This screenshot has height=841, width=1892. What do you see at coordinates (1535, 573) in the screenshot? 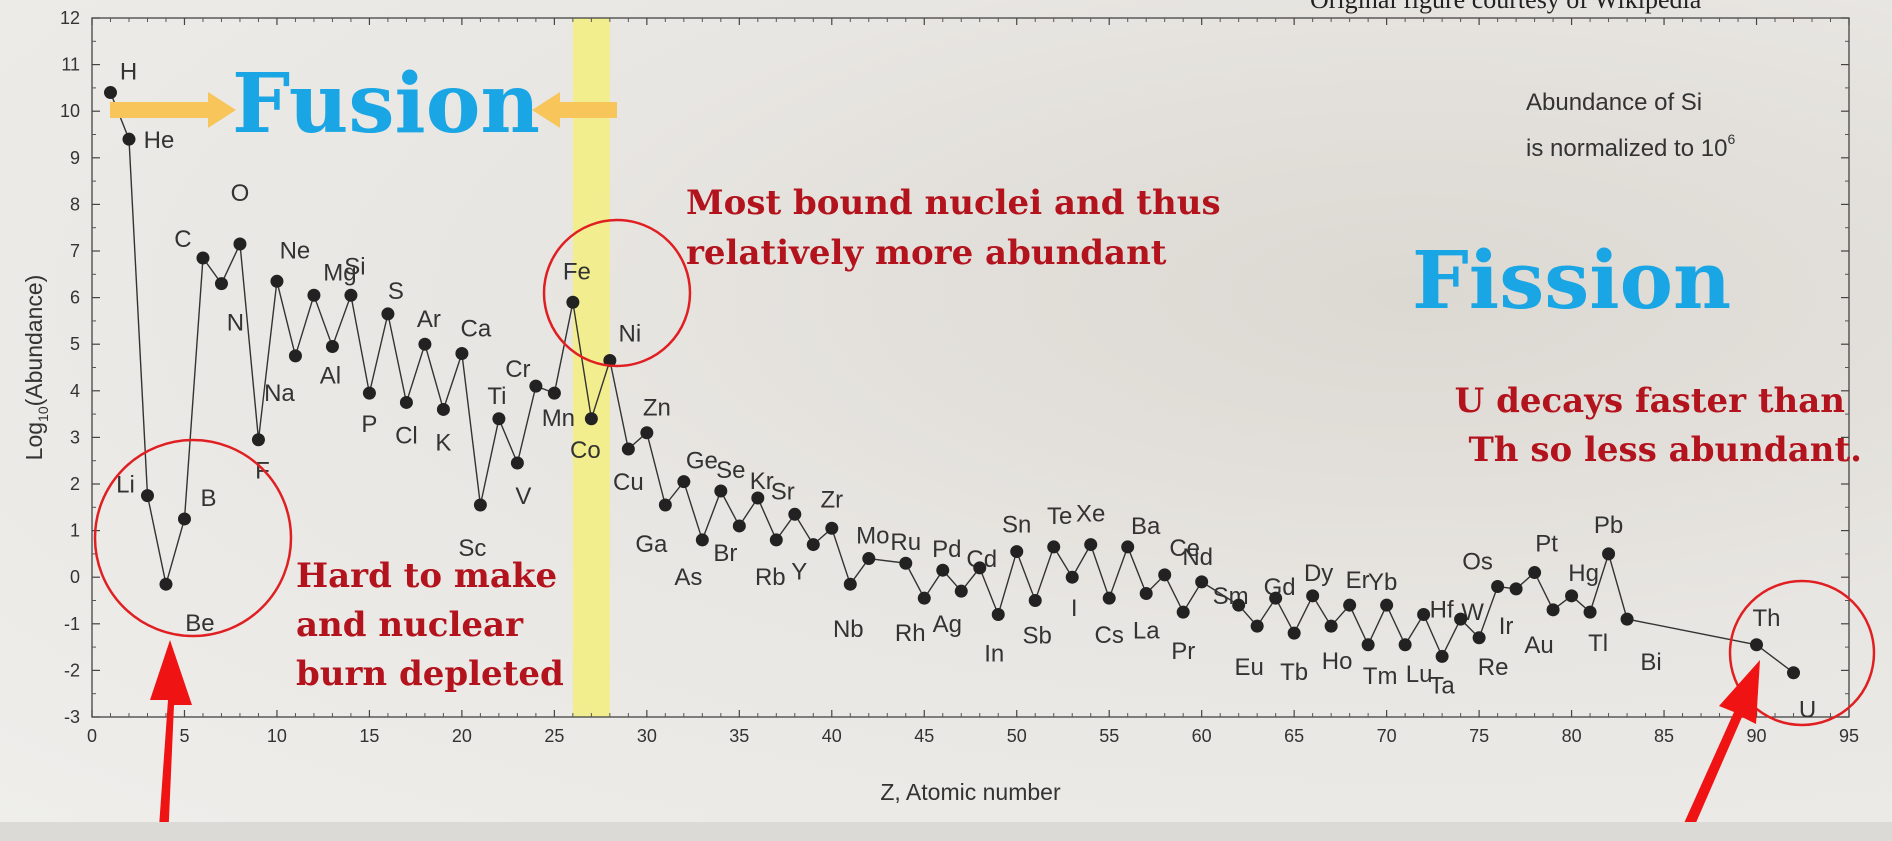
I see `point-pt` at bounding box center [1535, 573].